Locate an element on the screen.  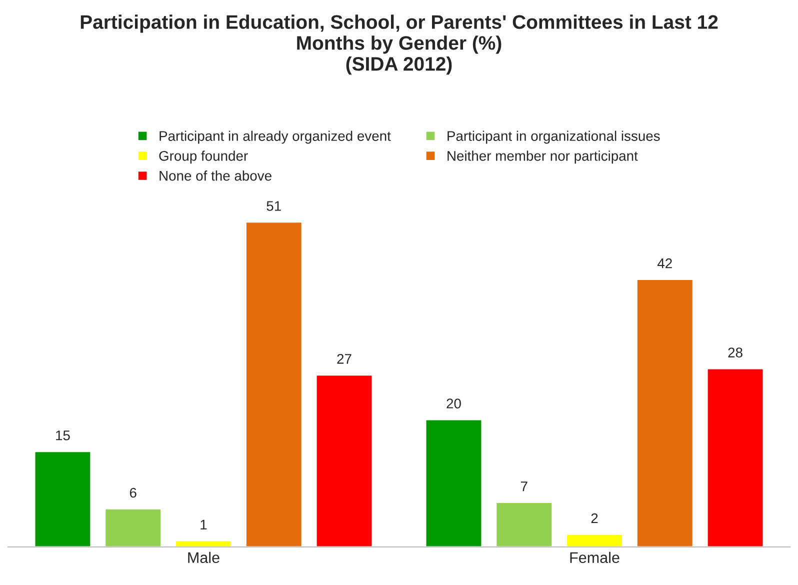
data-label: 15 is located at coordinates (63, 435).